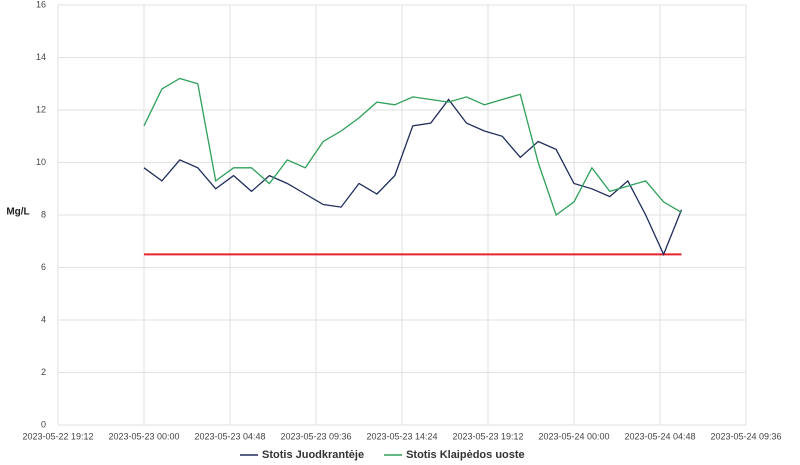 Image resolution: width=800 pixels, height=465 pixels. Describe the element at coordinates (487, 436) in the screenshot. I see `x-tick-label: 2023-05-23 19:12` at that location.